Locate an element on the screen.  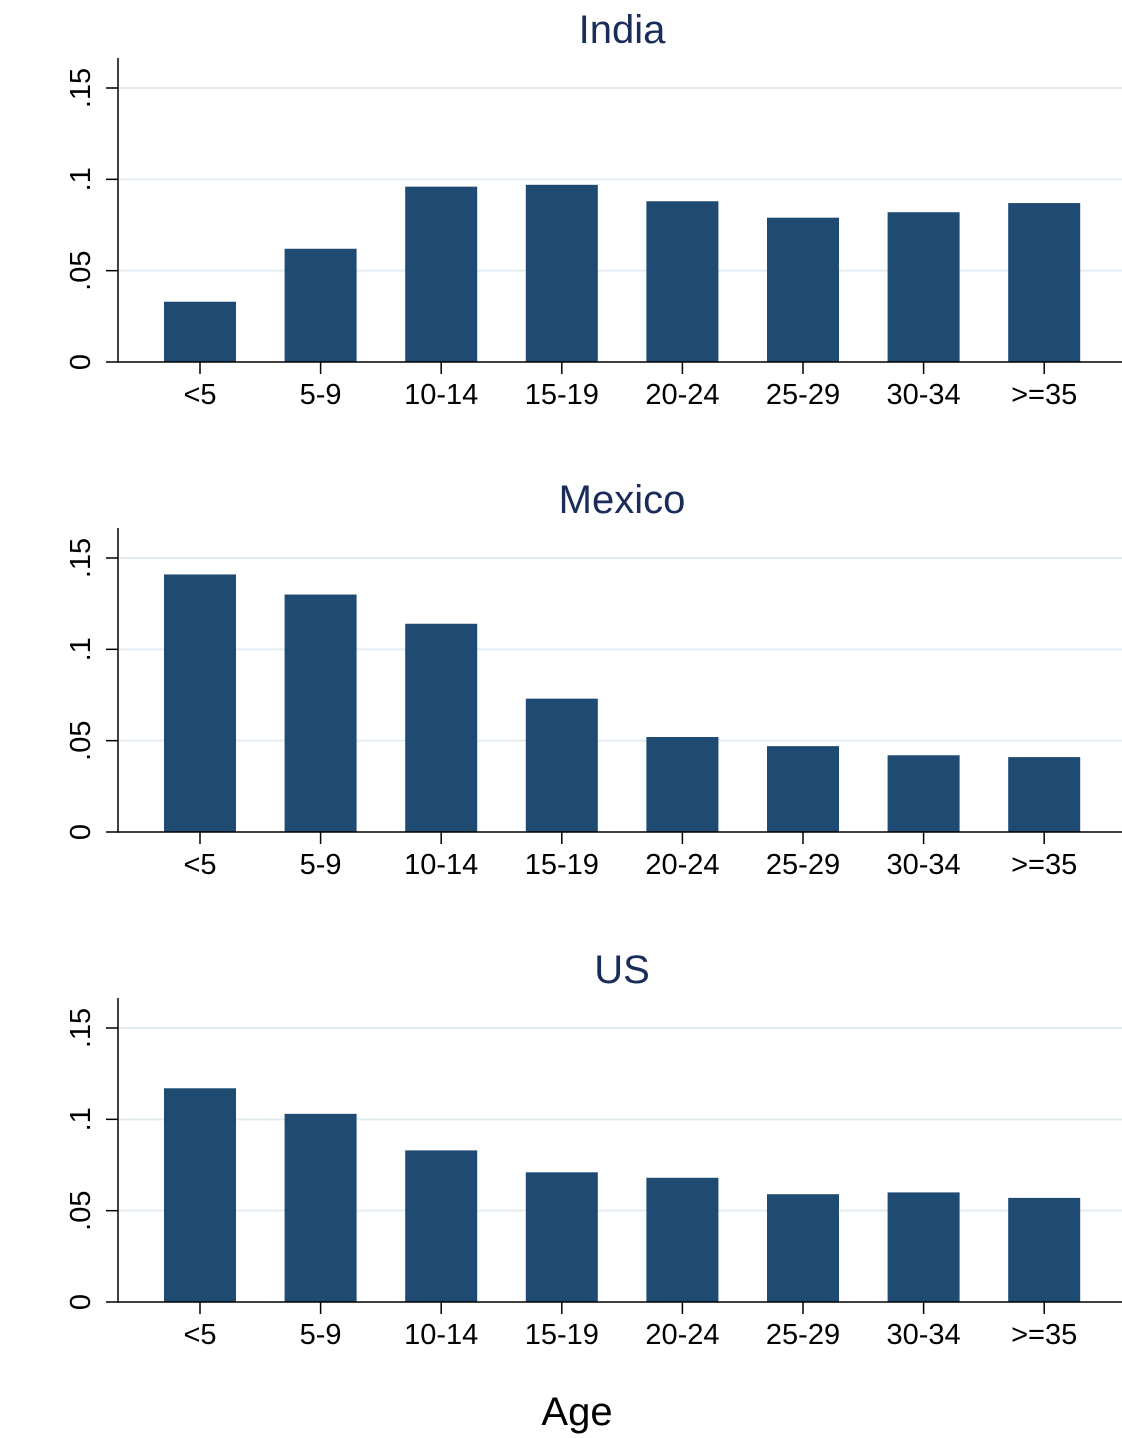
panel-title: India is located at coordinates (622, 30).